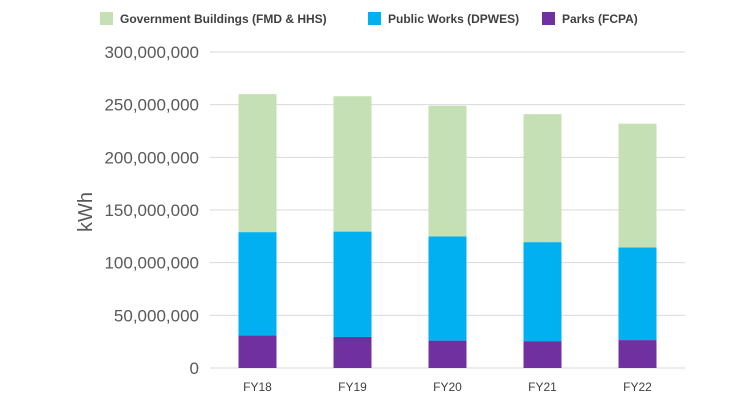  Describe the element at coordinates (223, 19) in the screenshot. I see `legend-label: Government Buildings (FMD & HHS)` at that location.